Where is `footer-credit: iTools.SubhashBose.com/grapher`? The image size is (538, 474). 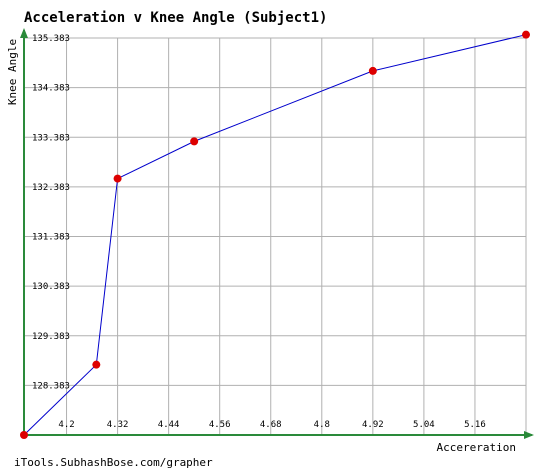
footer-credit: iTools.SubhashBose.com/grapher is located at coordinates (113, 462).